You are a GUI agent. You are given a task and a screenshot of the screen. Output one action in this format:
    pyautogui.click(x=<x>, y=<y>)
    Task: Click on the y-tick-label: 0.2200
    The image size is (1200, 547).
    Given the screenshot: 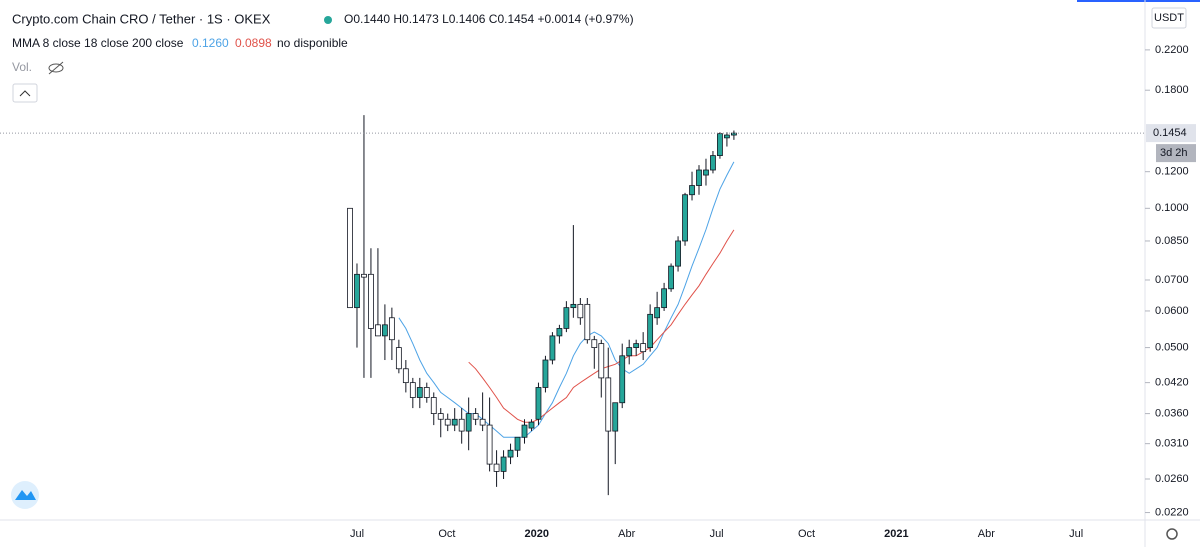 What is the action you would take?
    pyautogui.click(x=1172, y=50)
    